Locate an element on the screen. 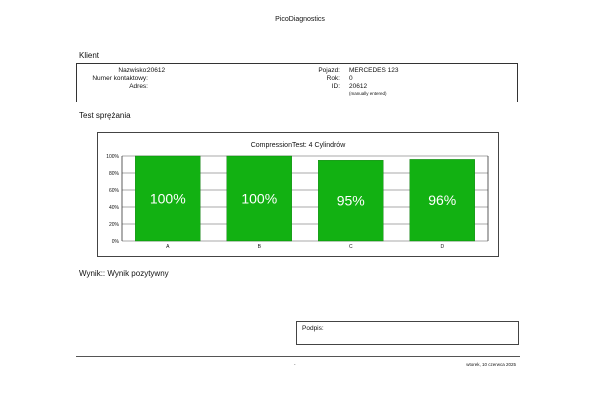 The height and width of the screenshot is (400, 600). chart-title: CompressionTest: 4 Cylindrów is located at coordinates (298, 145).